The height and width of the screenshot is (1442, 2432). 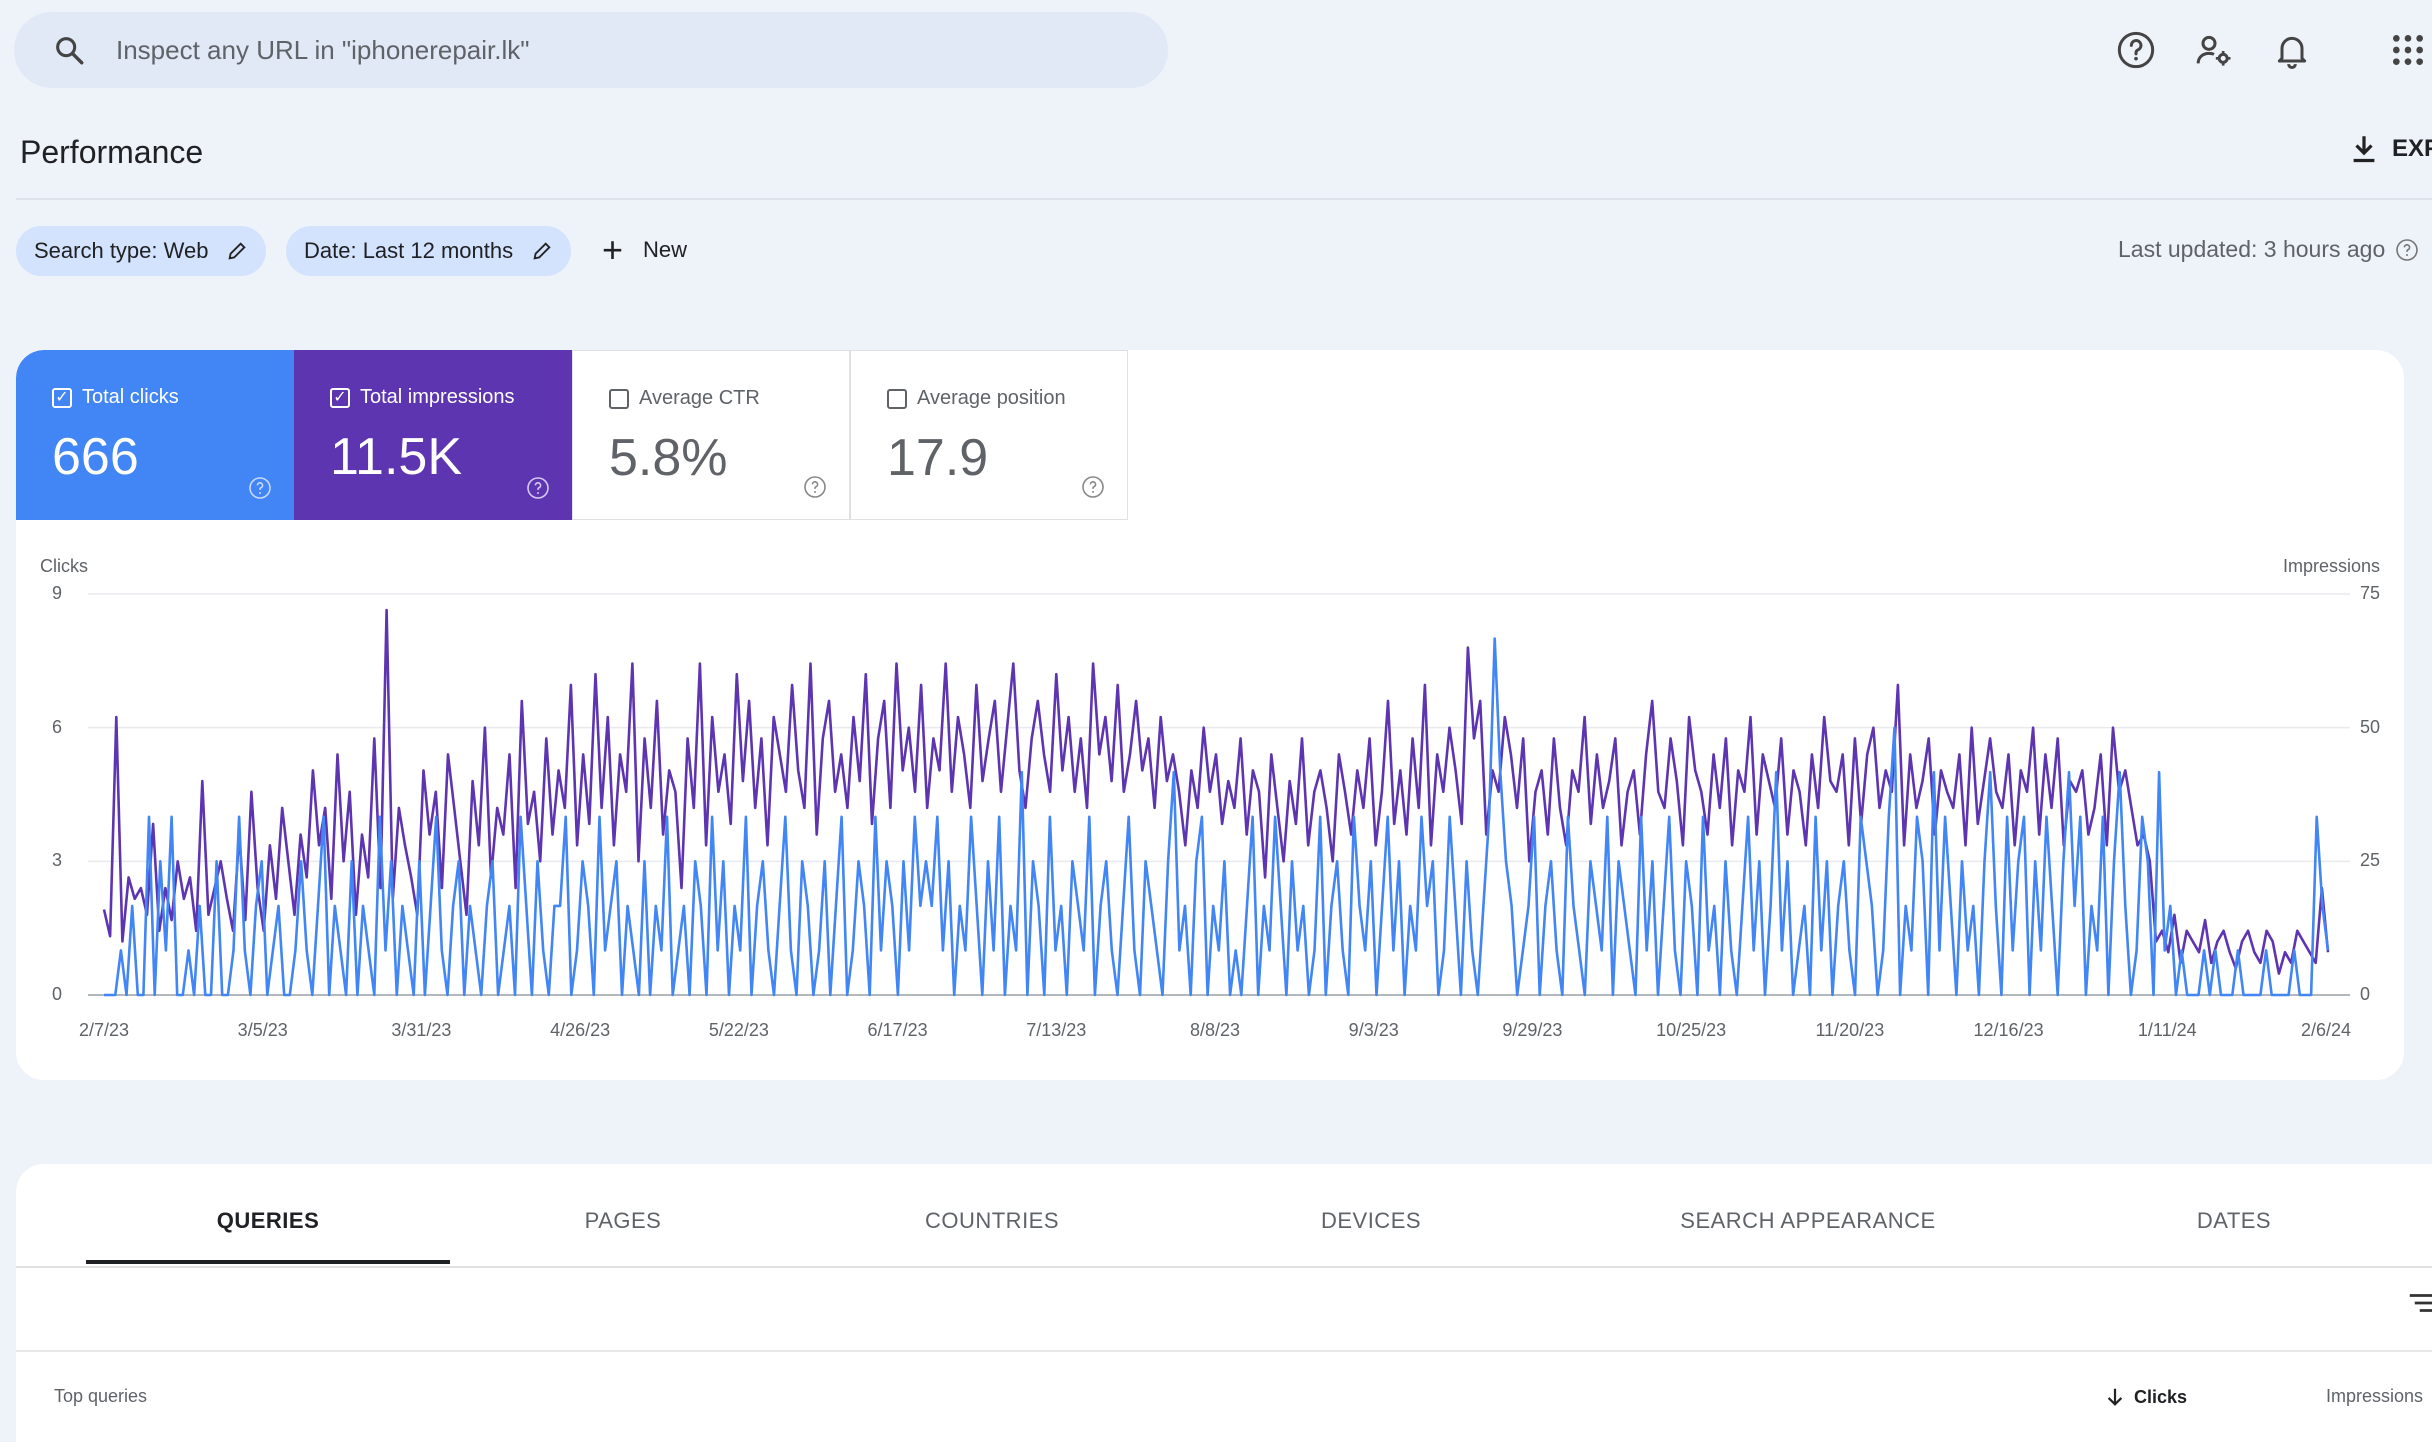 I want to click on left-axis-title: Clicks, so click(x=64, y=566).